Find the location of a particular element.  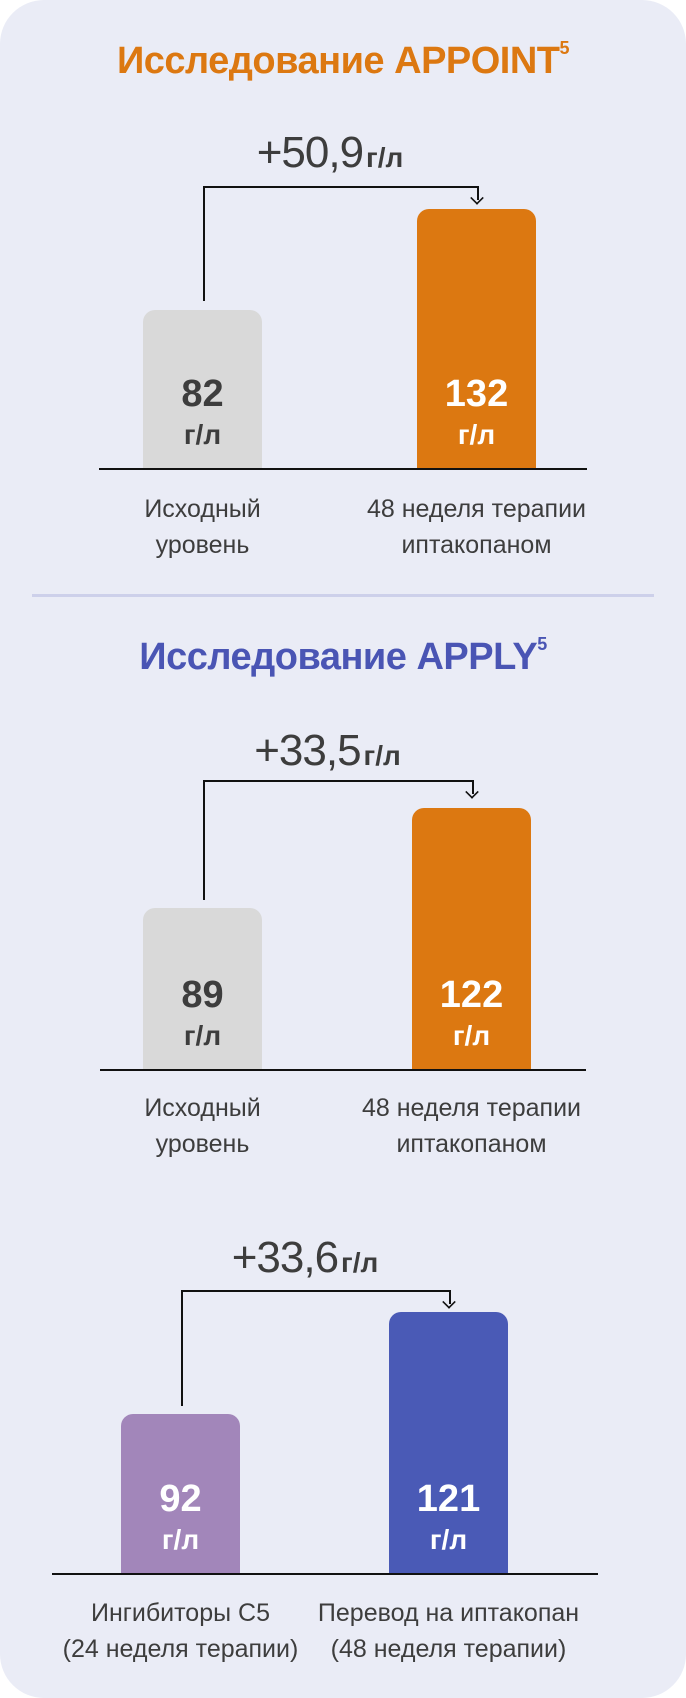

bar-value-label: 92 г/л is located at coordinates (180, 1524).